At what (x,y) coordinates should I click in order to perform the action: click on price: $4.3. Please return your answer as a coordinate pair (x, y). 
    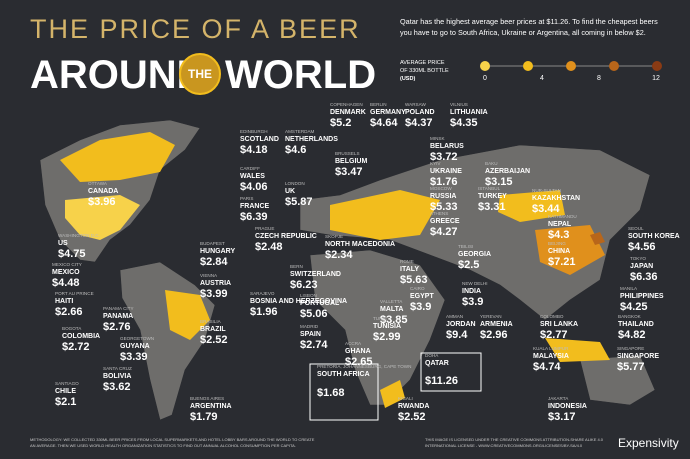
    Looking at the image, I should click on (558, 235).